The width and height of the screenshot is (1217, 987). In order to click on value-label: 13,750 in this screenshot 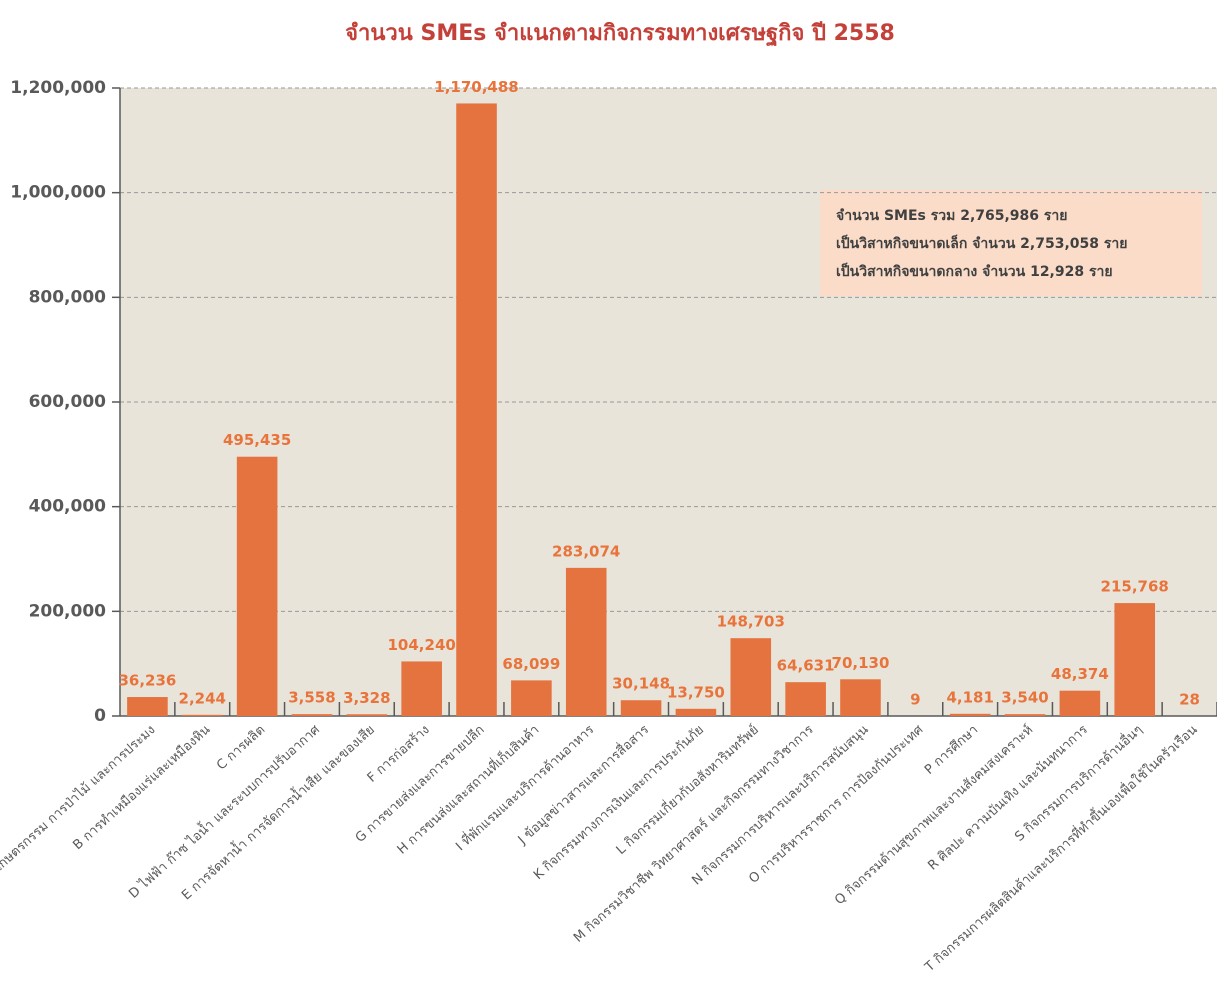, I will do `click(696, 692)`.